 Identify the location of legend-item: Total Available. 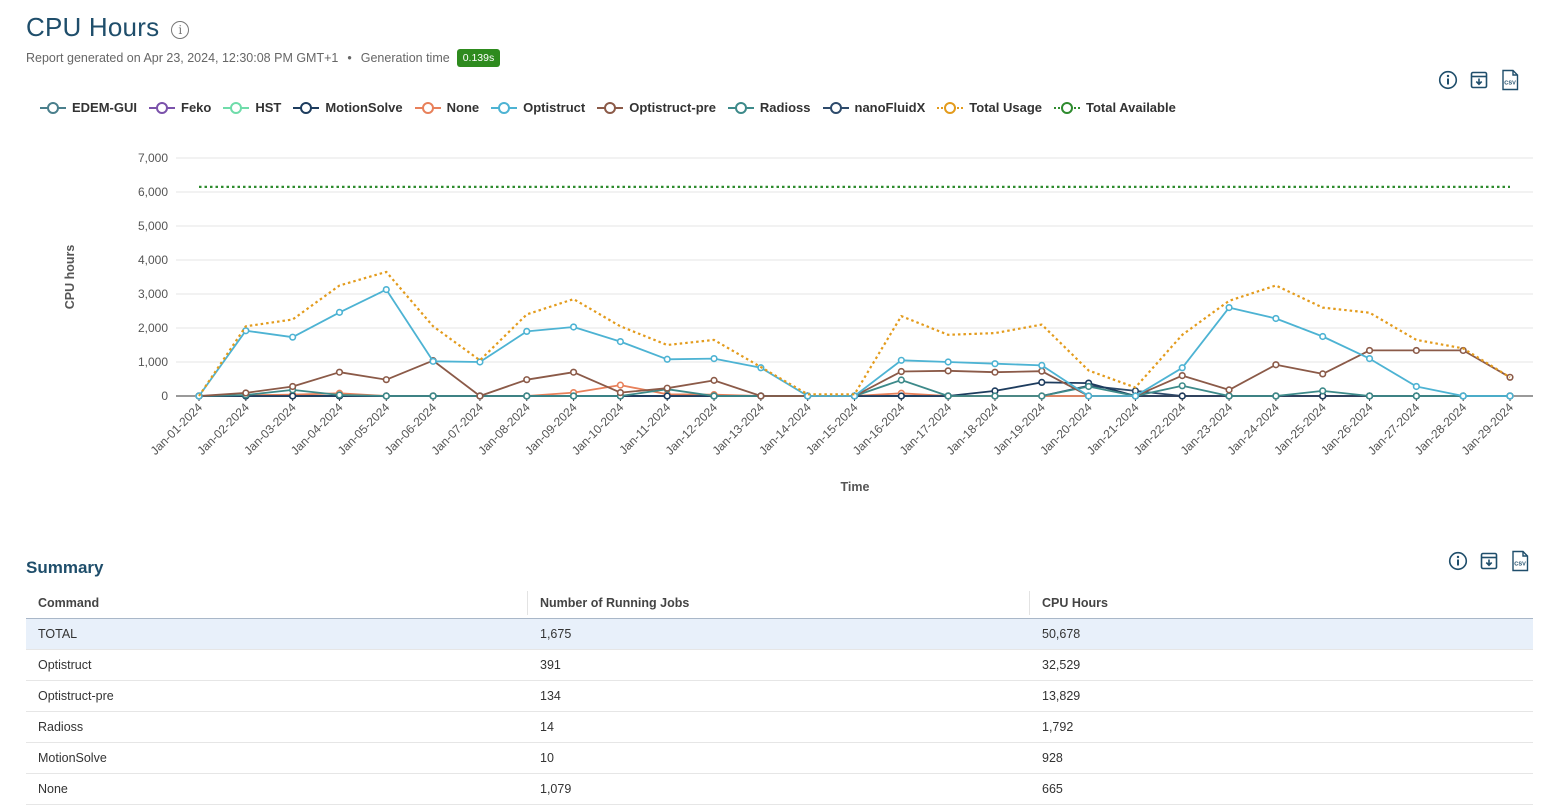
(1115, 107).